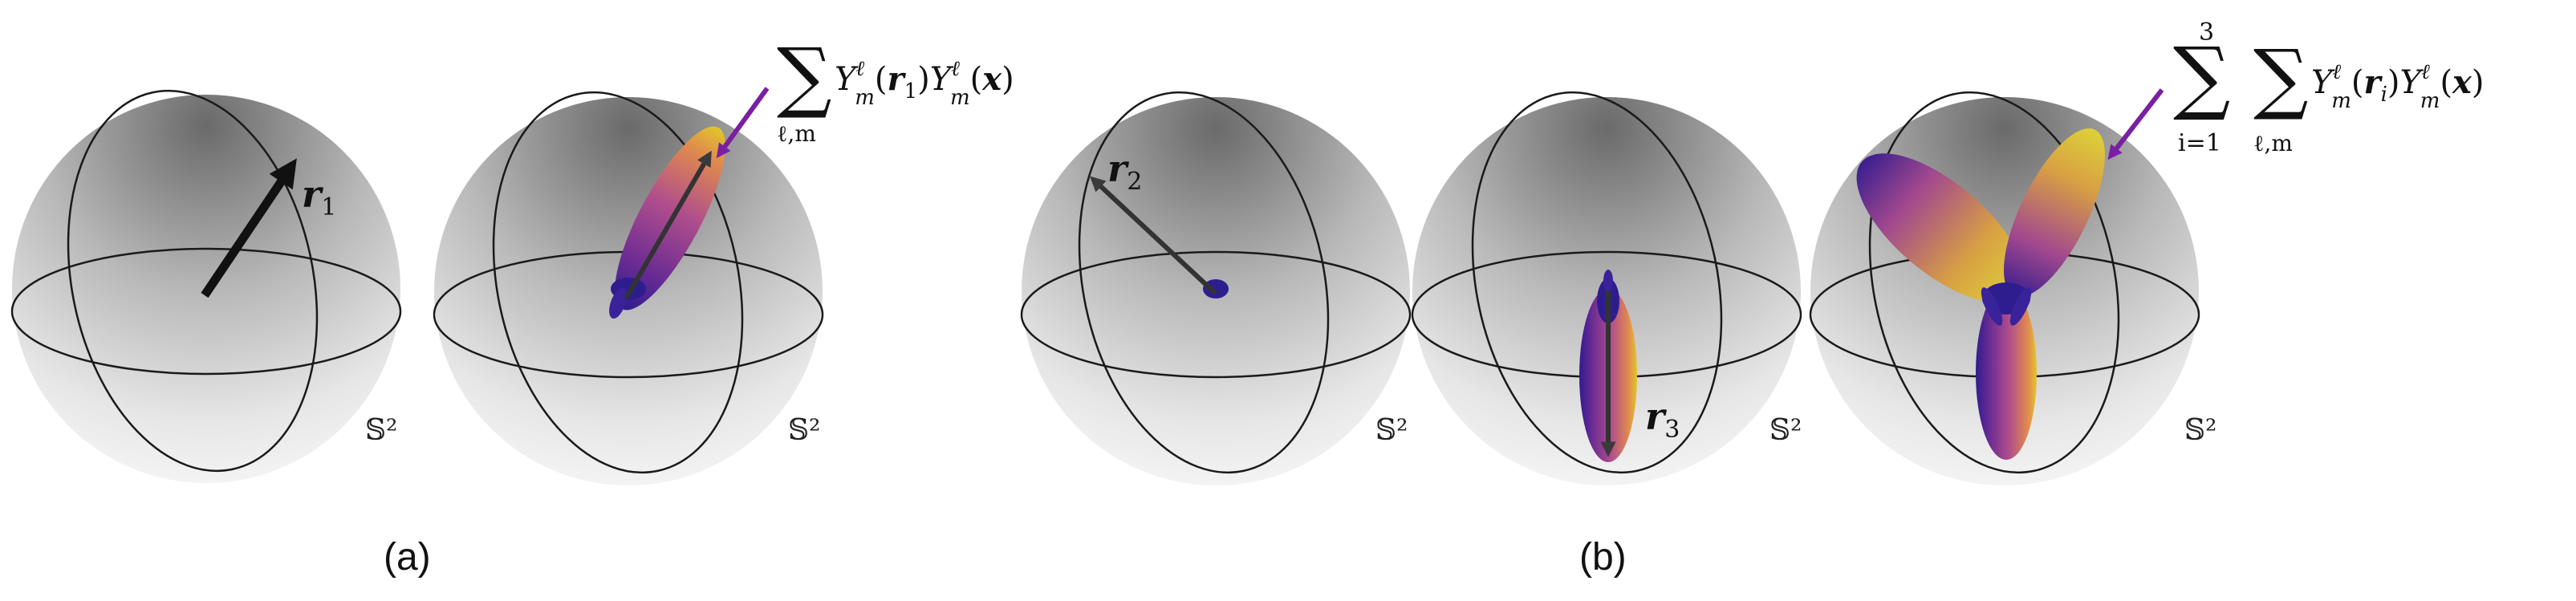  I want to click on formula-triple: 3 ∑ i=1 ∑ ℓ,m Yℓ m(ri)Yℓ m(x), so click(2296, 89).